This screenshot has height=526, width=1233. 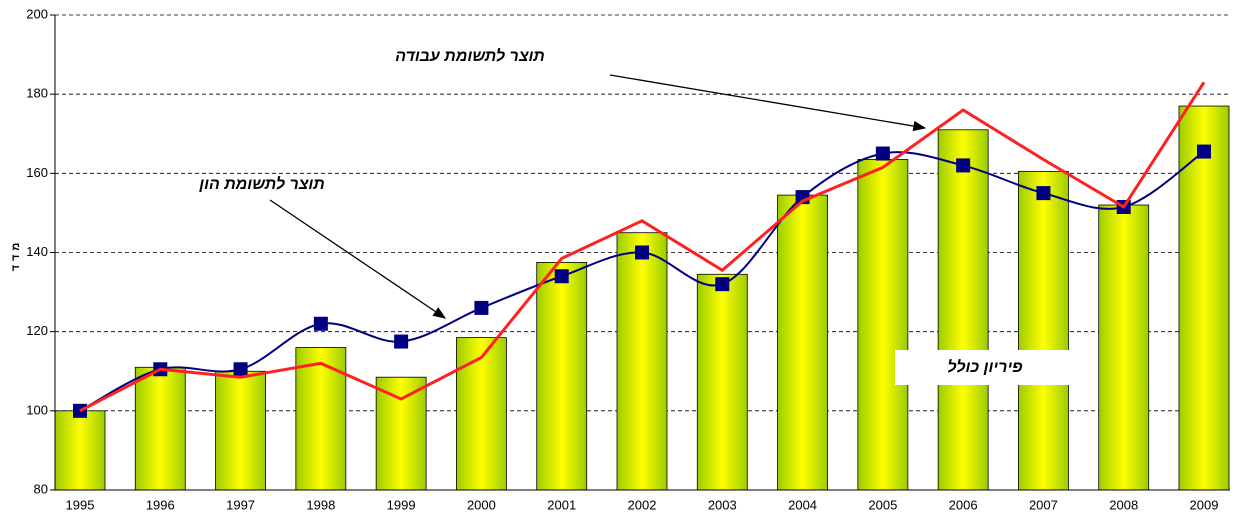 I want to click on x-tick-label: 2009, so click(x=1204, y=504).